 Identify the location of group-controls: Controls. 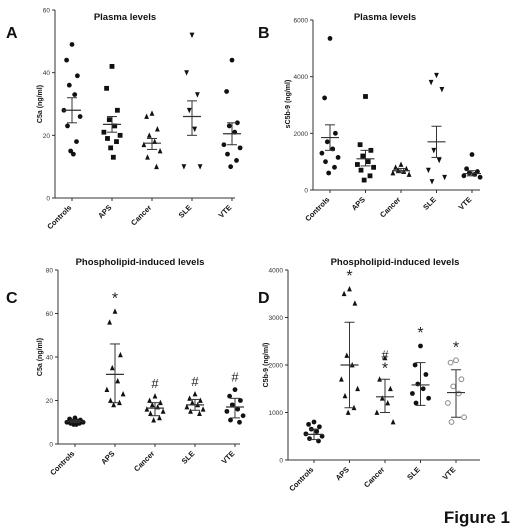
(64, 136).